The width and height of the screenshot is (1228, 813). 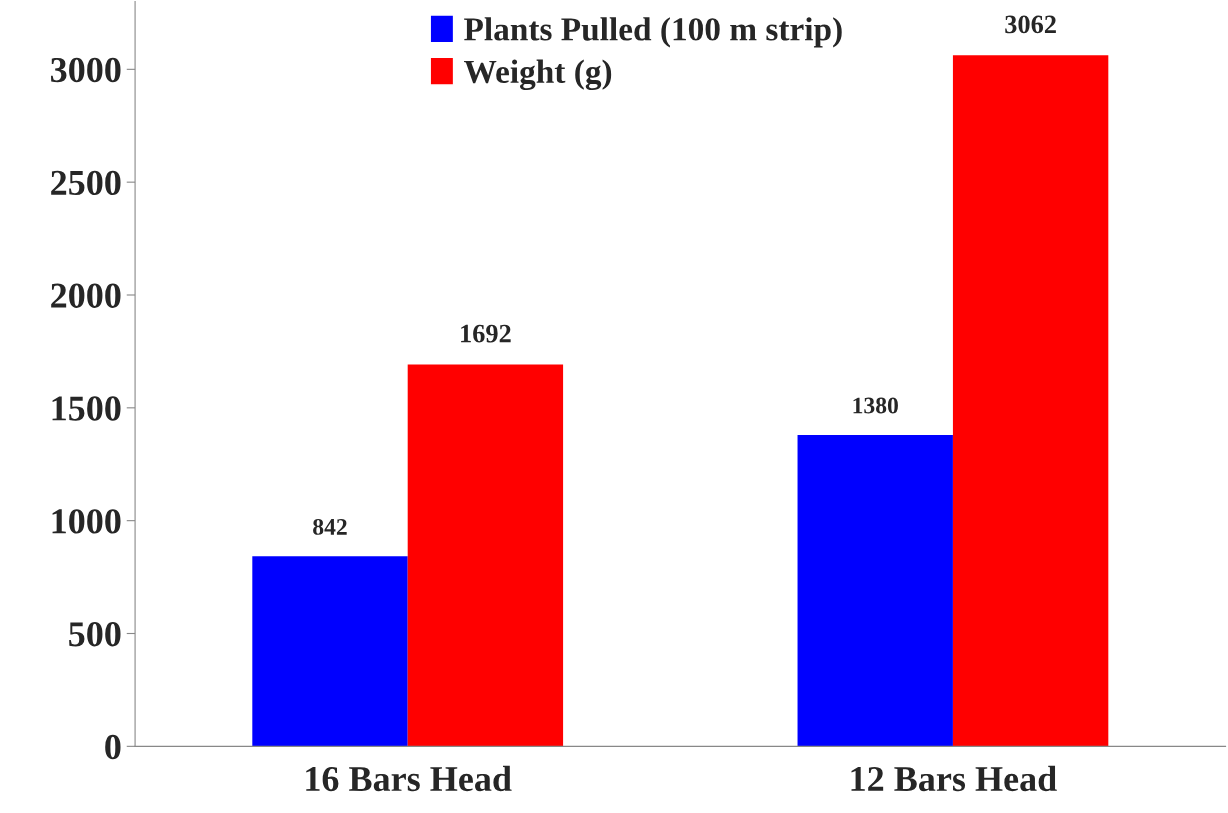 What do you see at coordinates (486, 333) in the screenshot?
I see `data-label: 1692` at bounding box center [486, 333].